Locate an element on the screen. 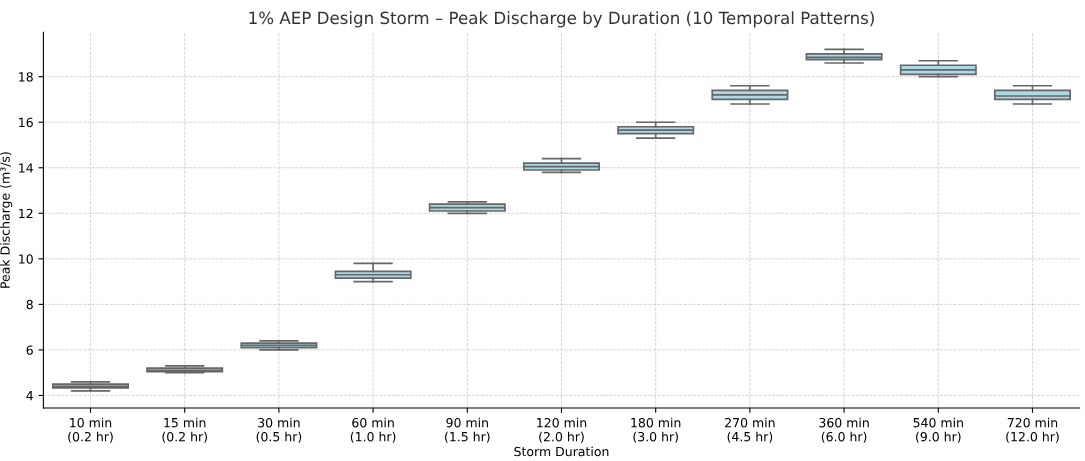  x-tick-label: 360 min (6.0 hr) is located at coordinates (844, 430).